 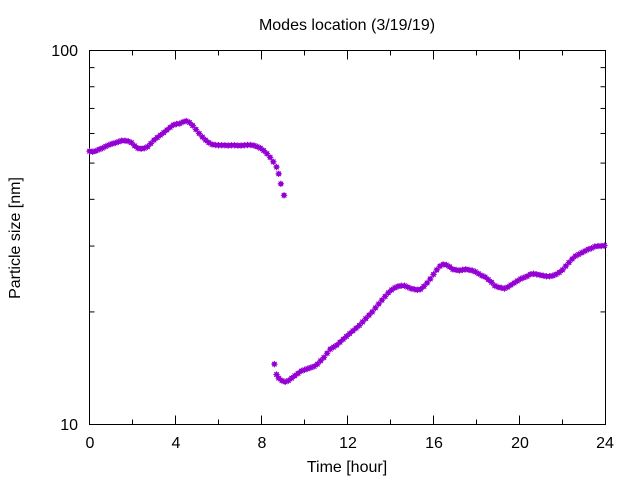 What do you see at coordinates (90, 443) in the screenshot?
I see `x-tick-label: 0` at bounding box center [90, 443].